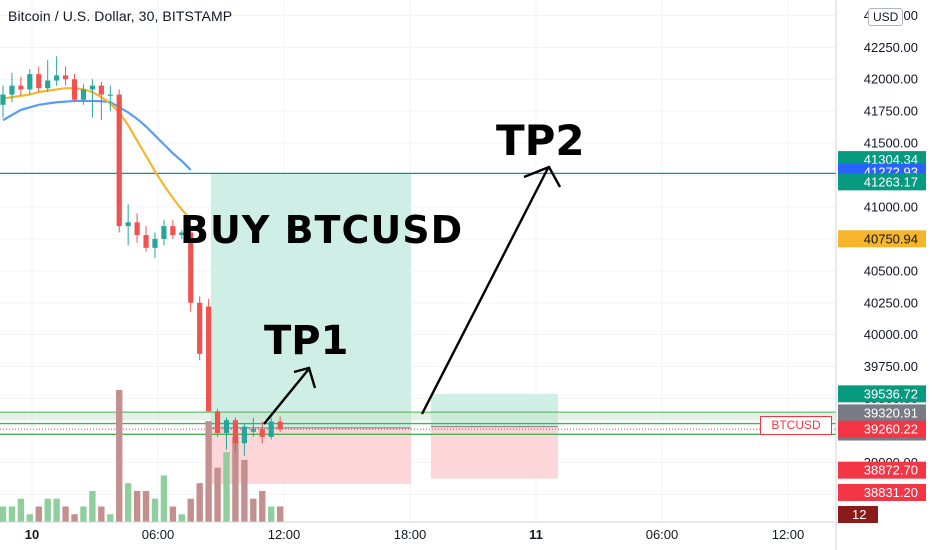 The width and height of the screenshot is (932, 550). What do you see at coordinates (891, 302) in the screenshot?
I see `y-axis-tick-label: 40250.00` at bounding box center [891, 302].